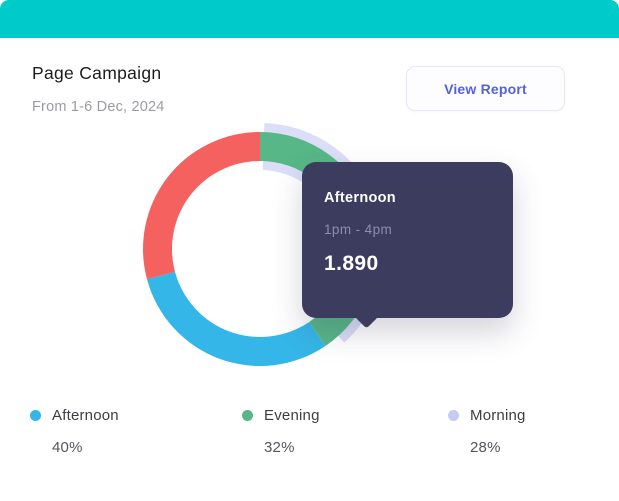  Describe the element at coordinates (453, 415) in the screenshot. I see `morning-legend-dot-icon` at that location.